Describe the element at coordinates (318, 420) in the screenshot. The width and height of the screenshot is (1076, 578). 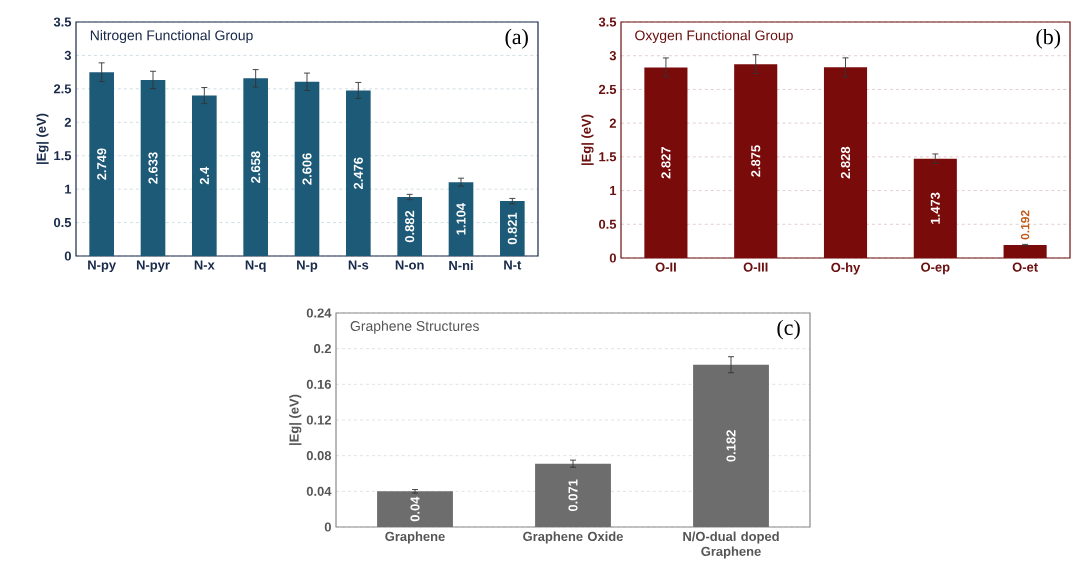
I see `y-tick-label: 0.12` at that location.